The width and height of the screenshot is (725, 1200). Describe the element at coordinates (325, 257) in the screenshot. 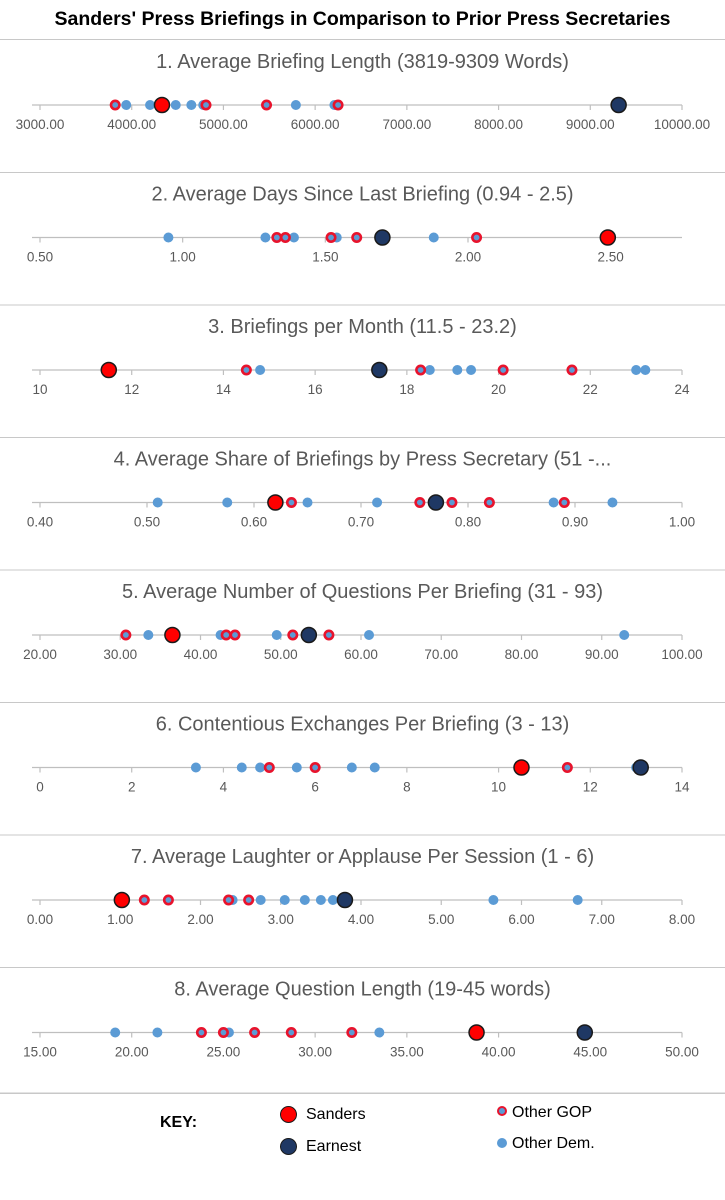

I see `x-tick-label: 1.50` at that location.